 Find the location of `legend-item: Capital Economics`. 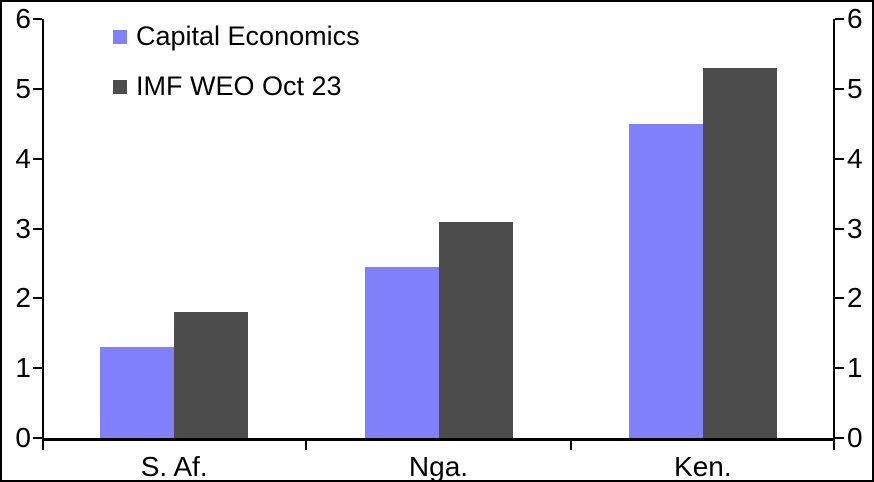

legend-item: Capital Economics is located at coordinates (236, 36).